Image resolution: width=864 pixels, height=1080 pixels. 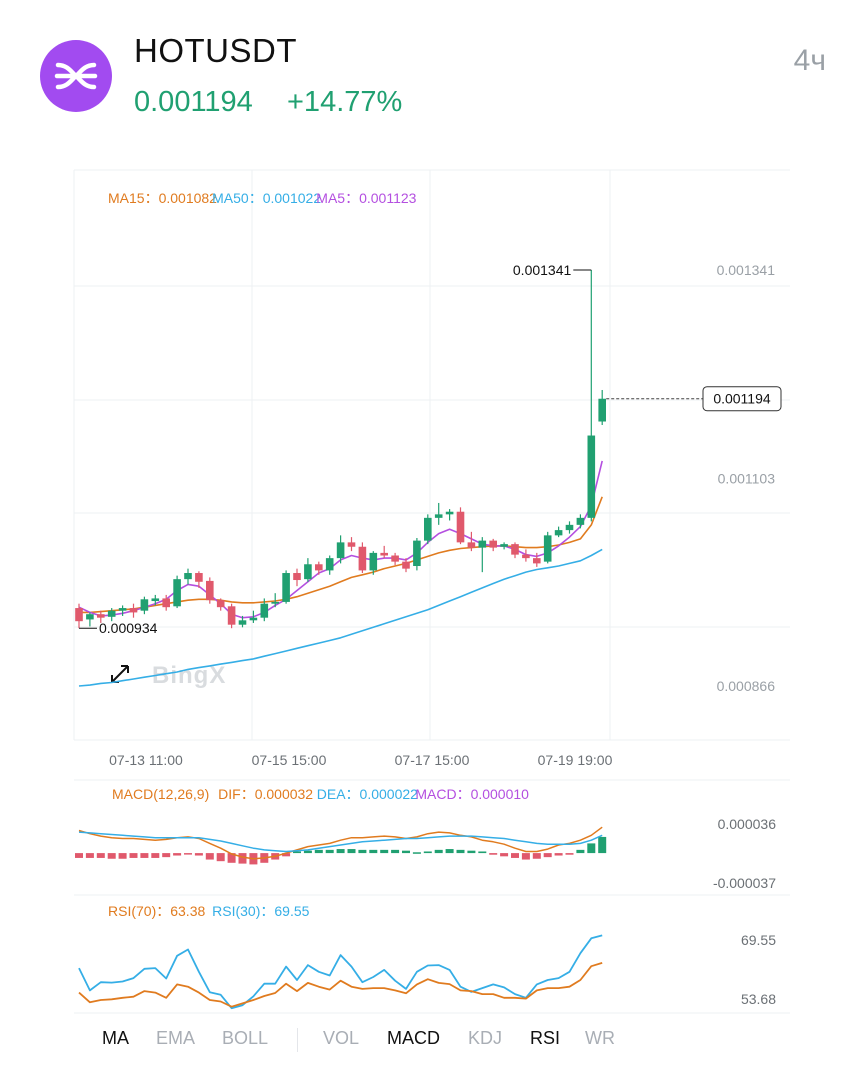 What do you see at coordinates (366, 198) in the screenshot?
I see `ma-legend-item: MA5：0.001123` at bounding box center [366, 198].